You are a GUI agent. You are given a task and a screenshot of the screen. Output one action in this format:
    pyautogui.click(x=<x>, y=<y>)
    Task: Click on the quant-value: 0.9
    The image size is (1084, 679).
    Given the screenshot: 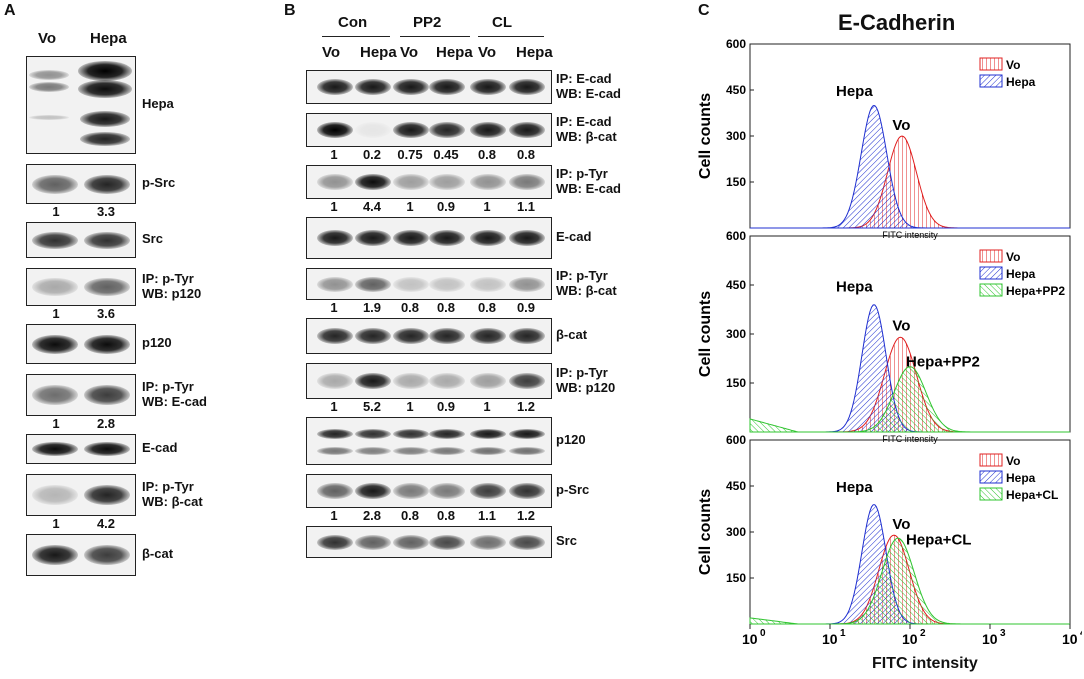 What is the action you would take?
    pyautogui.click(x=526, y=307)
    